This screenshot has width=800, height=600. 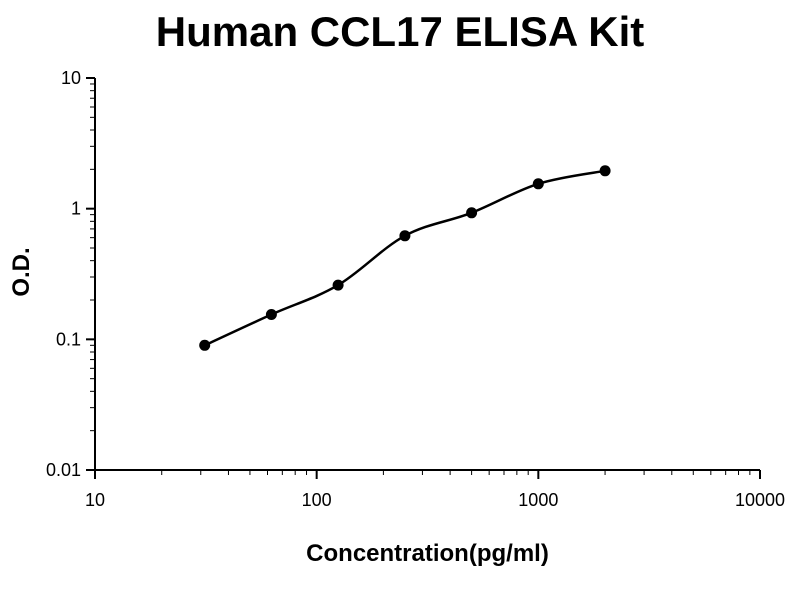 I want to click on standard-curve-line, so click(x=405, y=258).